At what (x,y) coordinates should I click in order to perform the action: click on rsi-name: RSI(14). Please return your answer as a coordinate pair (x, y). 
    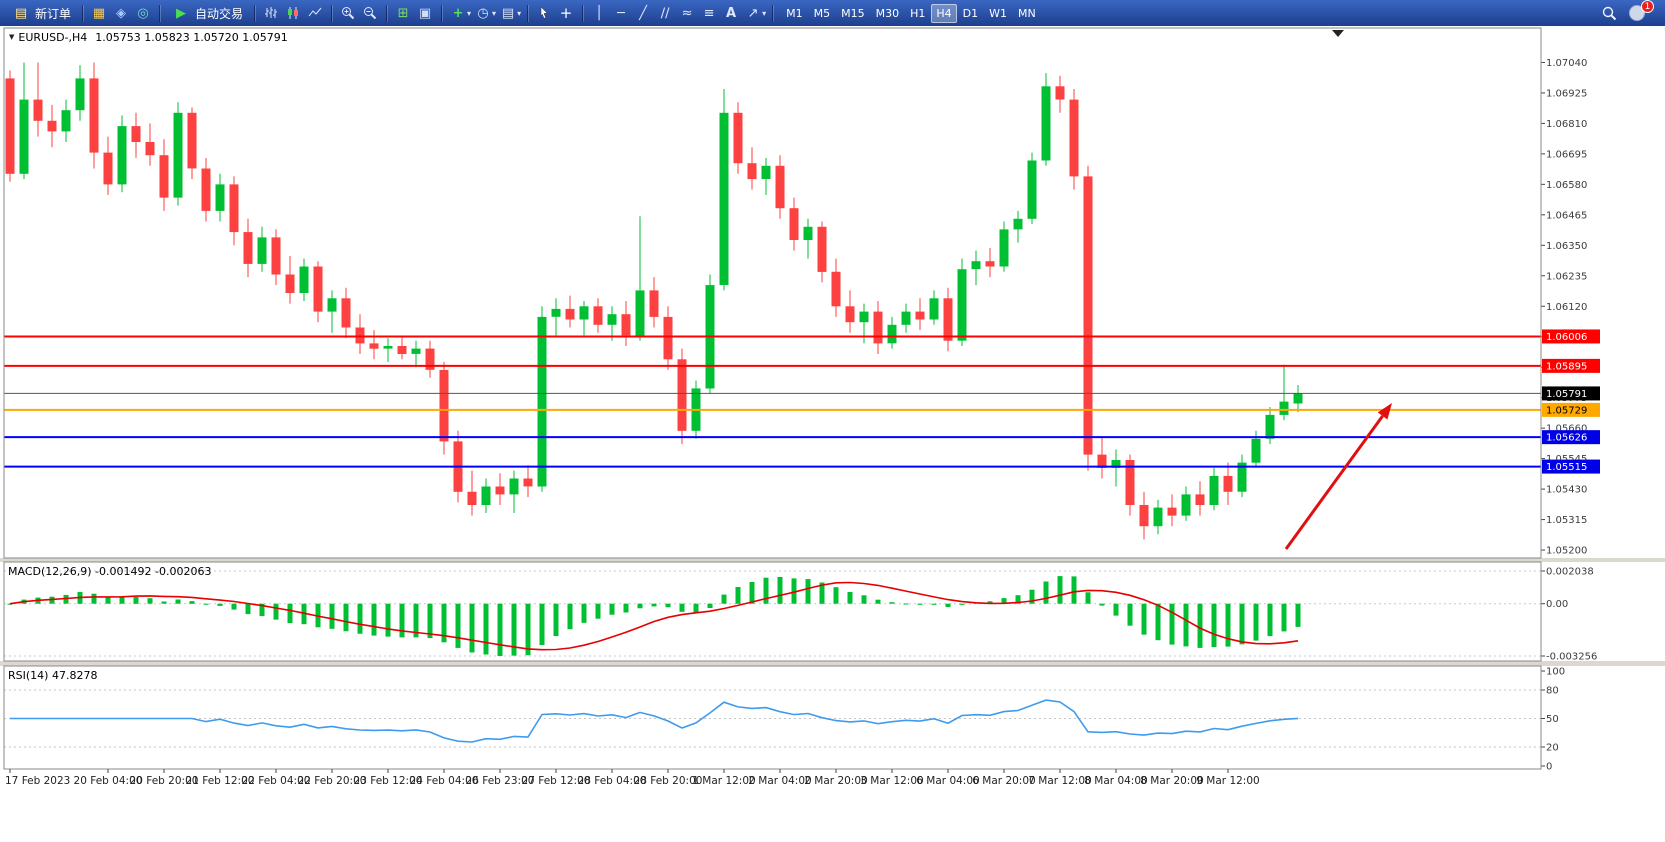
    Looking at the image, I should click on (28, 675).